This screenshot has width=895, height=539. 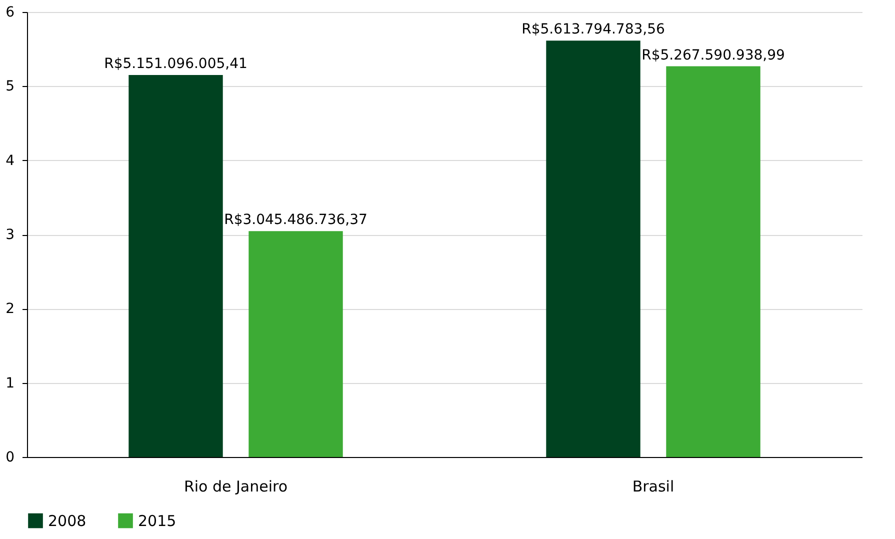 I want to click on x-tick-label: Brasil, so click(x=653, y=487).